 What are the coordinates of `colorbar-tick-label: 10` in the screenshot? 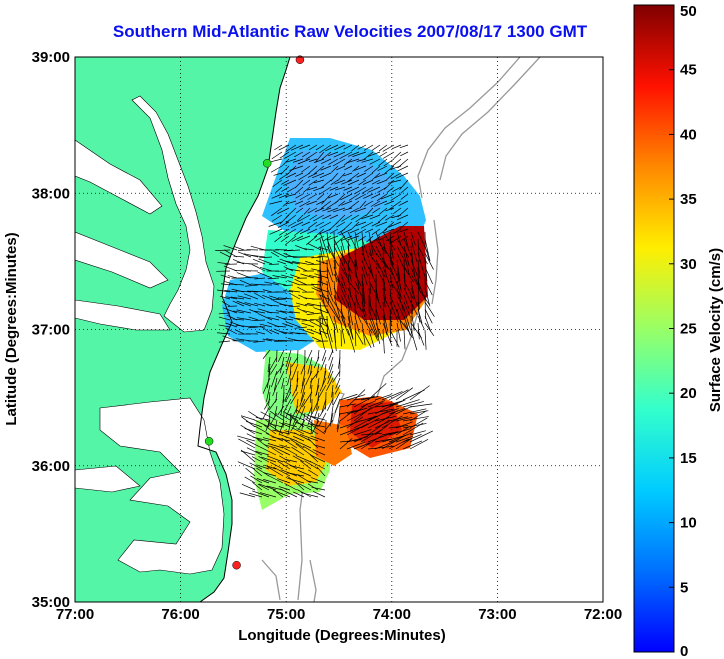 It's located at (688, 523).